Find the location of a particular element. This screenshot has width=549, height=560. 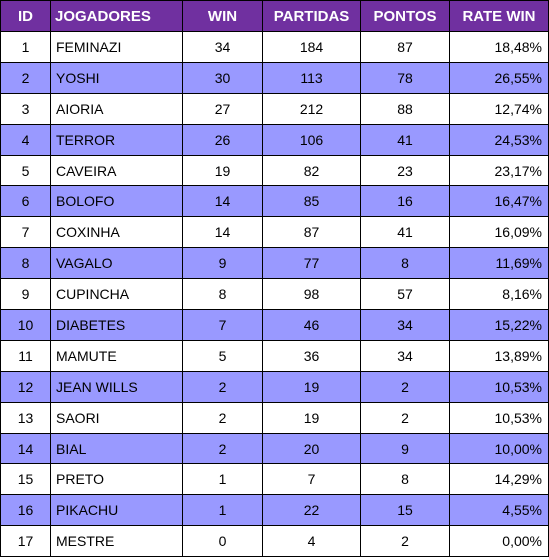

cell-win: 30 is located at coordinates (222, 77).